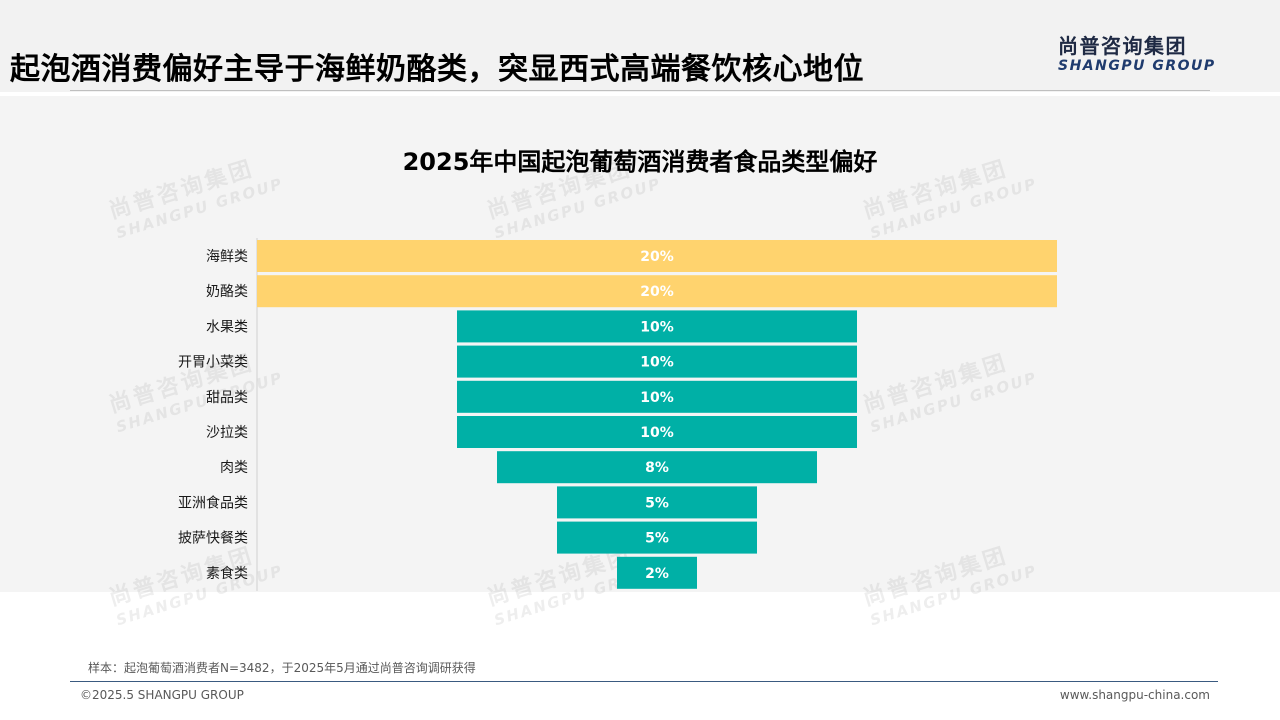 The image size is (1280, 720). What do you see at coordinates (227, 398) in the screenshot?
I see `category-label: 甜品类` at bounding box center [227, 398].